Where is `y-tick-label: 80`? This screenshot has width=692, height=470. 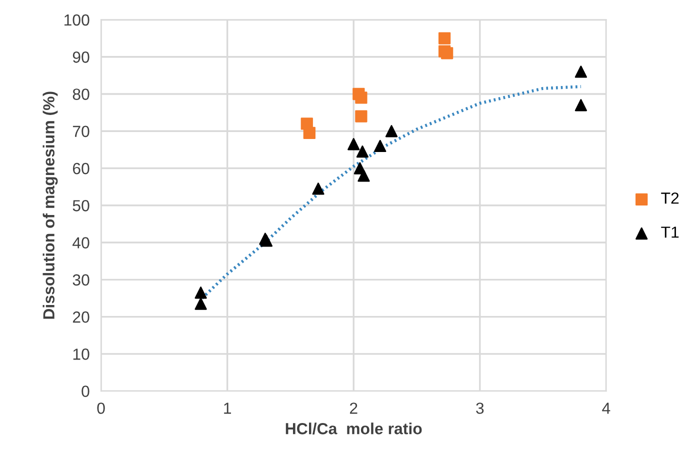
y-tick-label: 80 is located at coordinates (81, 94).